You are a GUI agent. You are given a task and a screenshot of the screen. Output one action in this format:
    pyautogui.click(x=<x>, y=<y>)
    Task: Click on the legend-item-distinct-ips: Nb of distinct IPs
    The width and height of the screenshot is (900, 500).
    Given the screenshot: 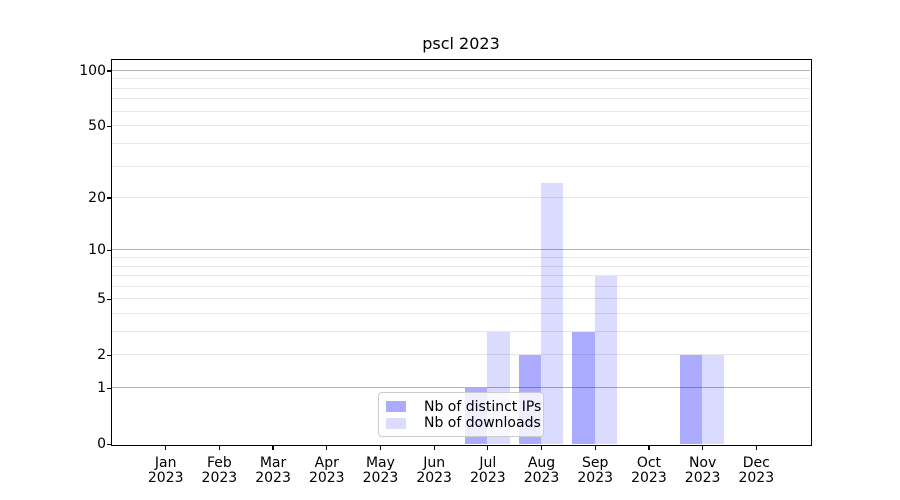 What is the action you would take?
    pyautogui.click(x=461, y=407)
    